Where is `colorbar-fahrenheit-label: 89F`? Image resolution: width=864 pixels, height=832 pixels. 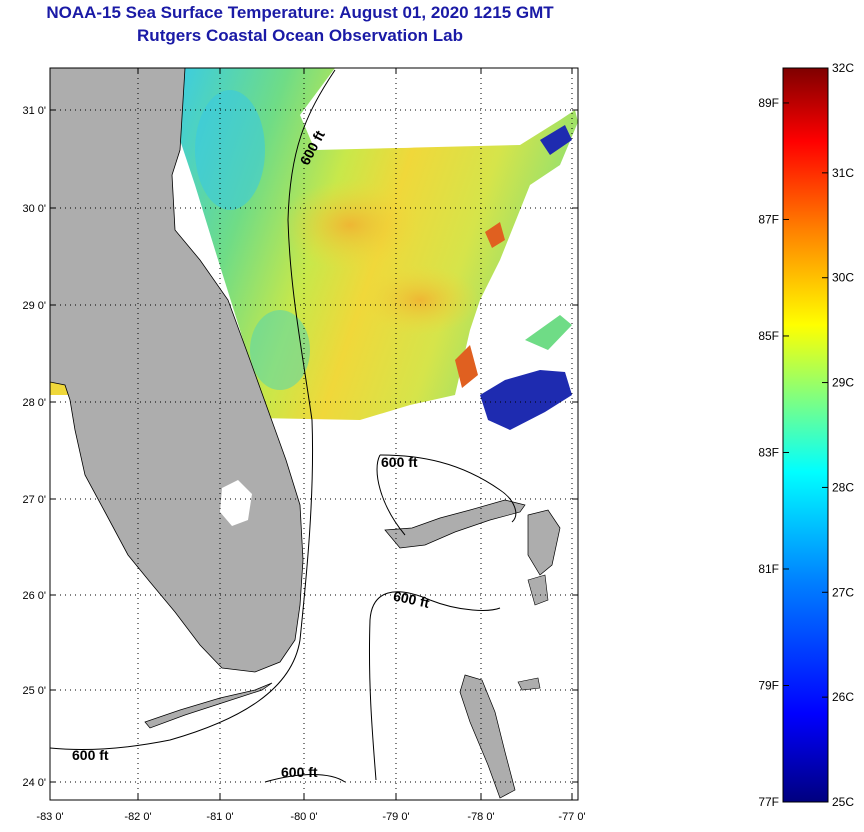 colorbar-fahrenheit-label: 89F is located at coordinates (768, 103).